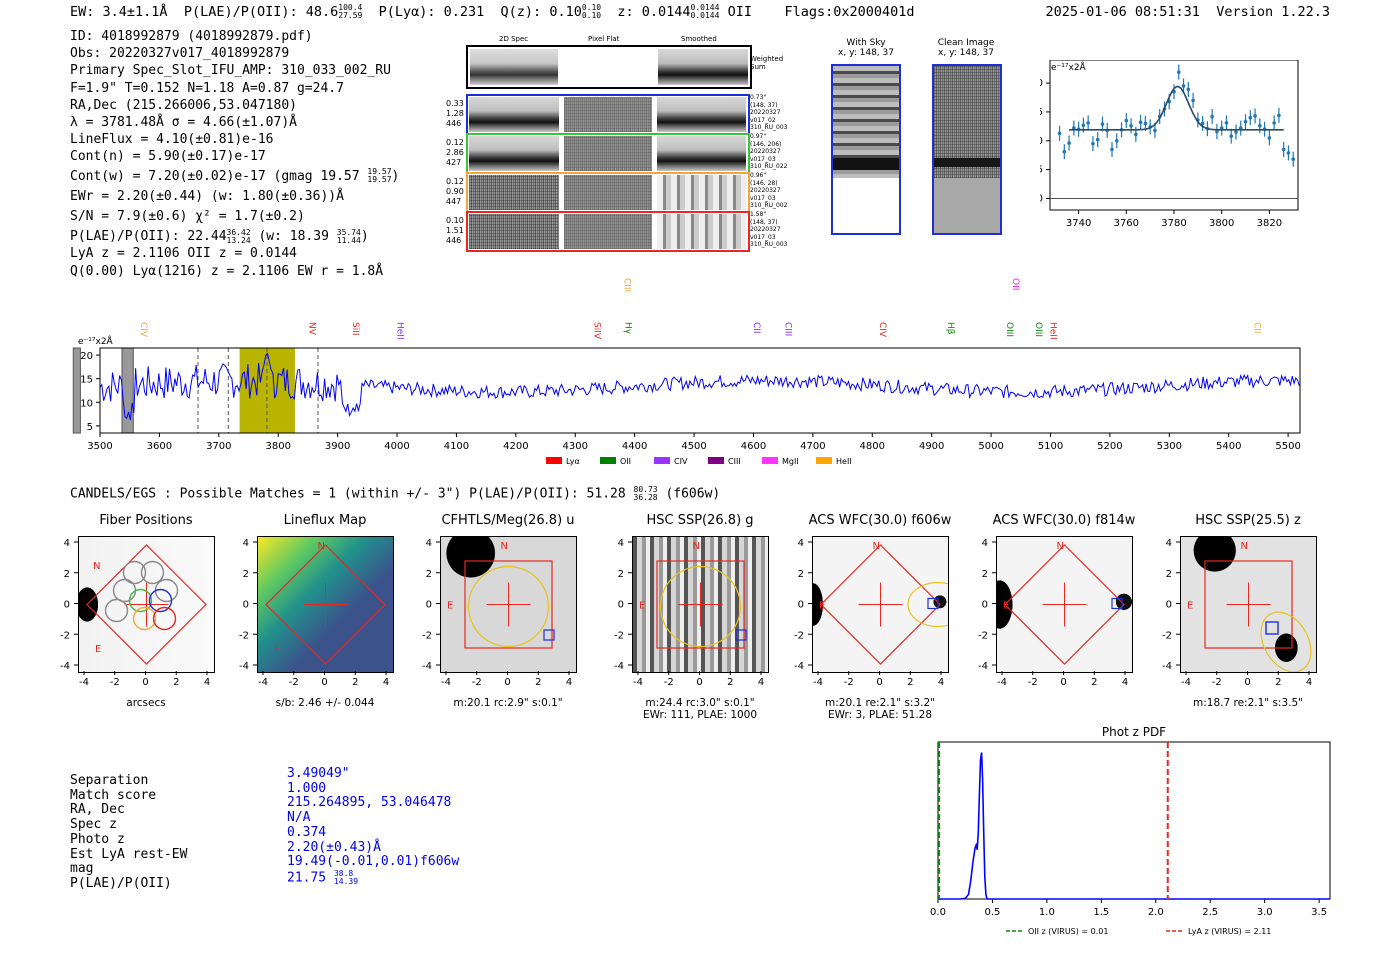 This screenshot has width=1400, height=953. Describe the element at coordinates (299, 818) in the screenshot. I see `match-value: N/A` at that location.